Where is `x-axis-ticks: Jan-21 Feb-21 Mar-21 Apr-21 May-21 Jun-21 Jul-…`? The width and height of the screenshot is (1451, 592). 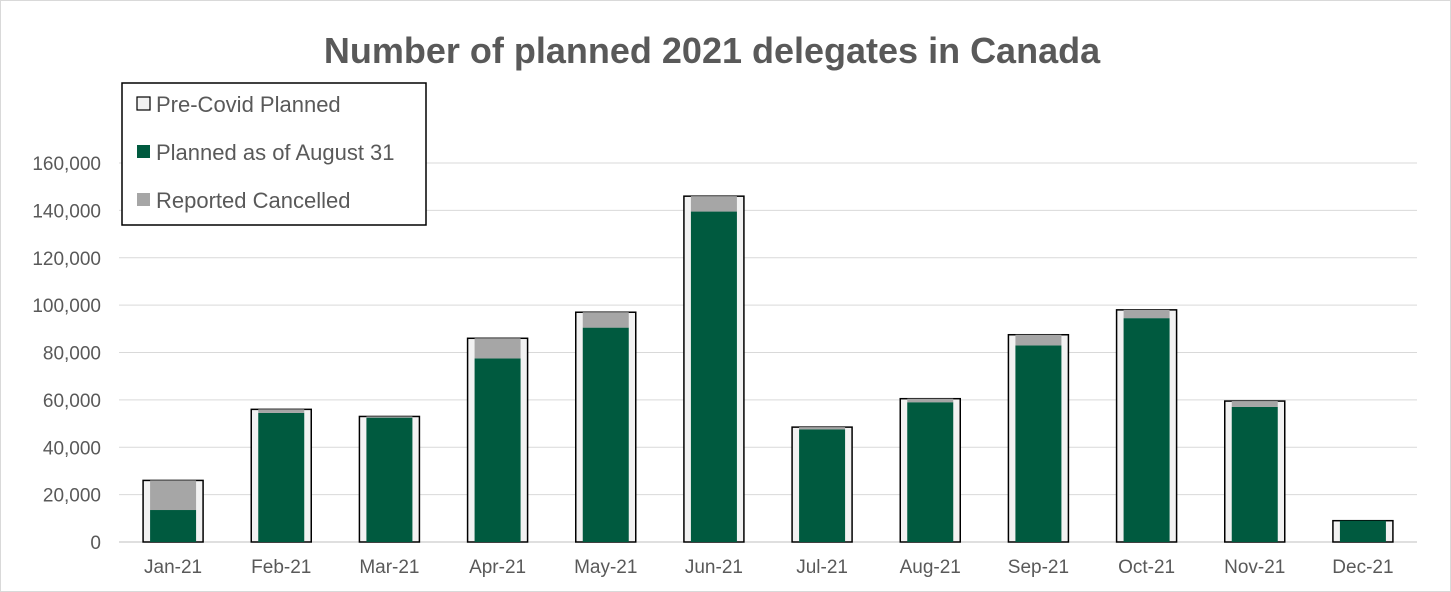
x-axis-ticks: Jan-21 Feb-21 Mar-21 Apr-21 May-21 Jun-21 Jul-… is located at coordinates (769, 567).